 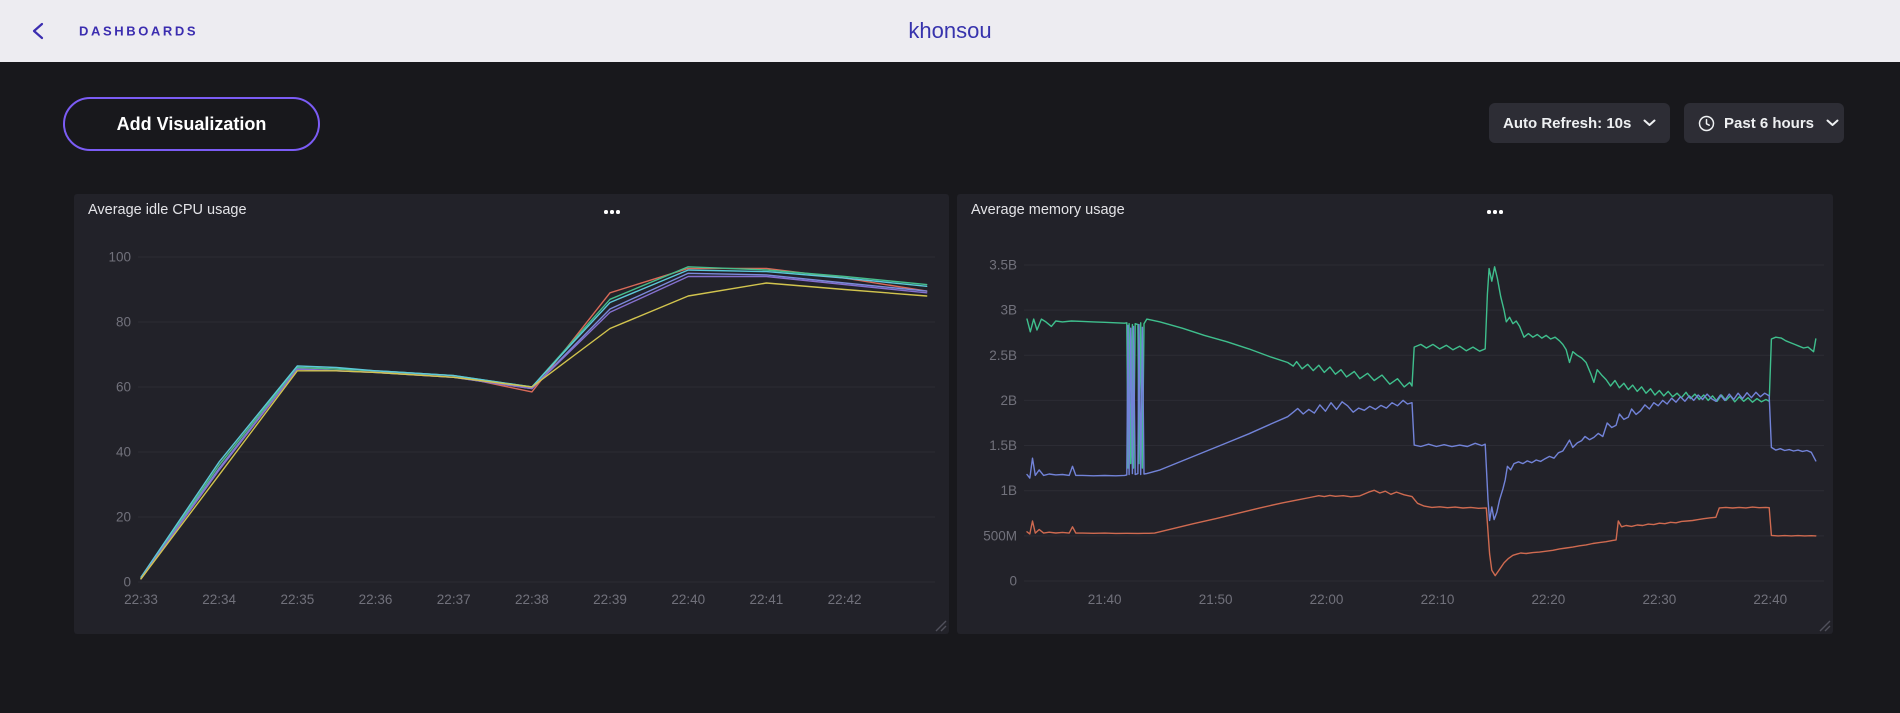 I want to click on auto-refresh-label: Auto Refresh: 10s, so click(x=1567, y=123).